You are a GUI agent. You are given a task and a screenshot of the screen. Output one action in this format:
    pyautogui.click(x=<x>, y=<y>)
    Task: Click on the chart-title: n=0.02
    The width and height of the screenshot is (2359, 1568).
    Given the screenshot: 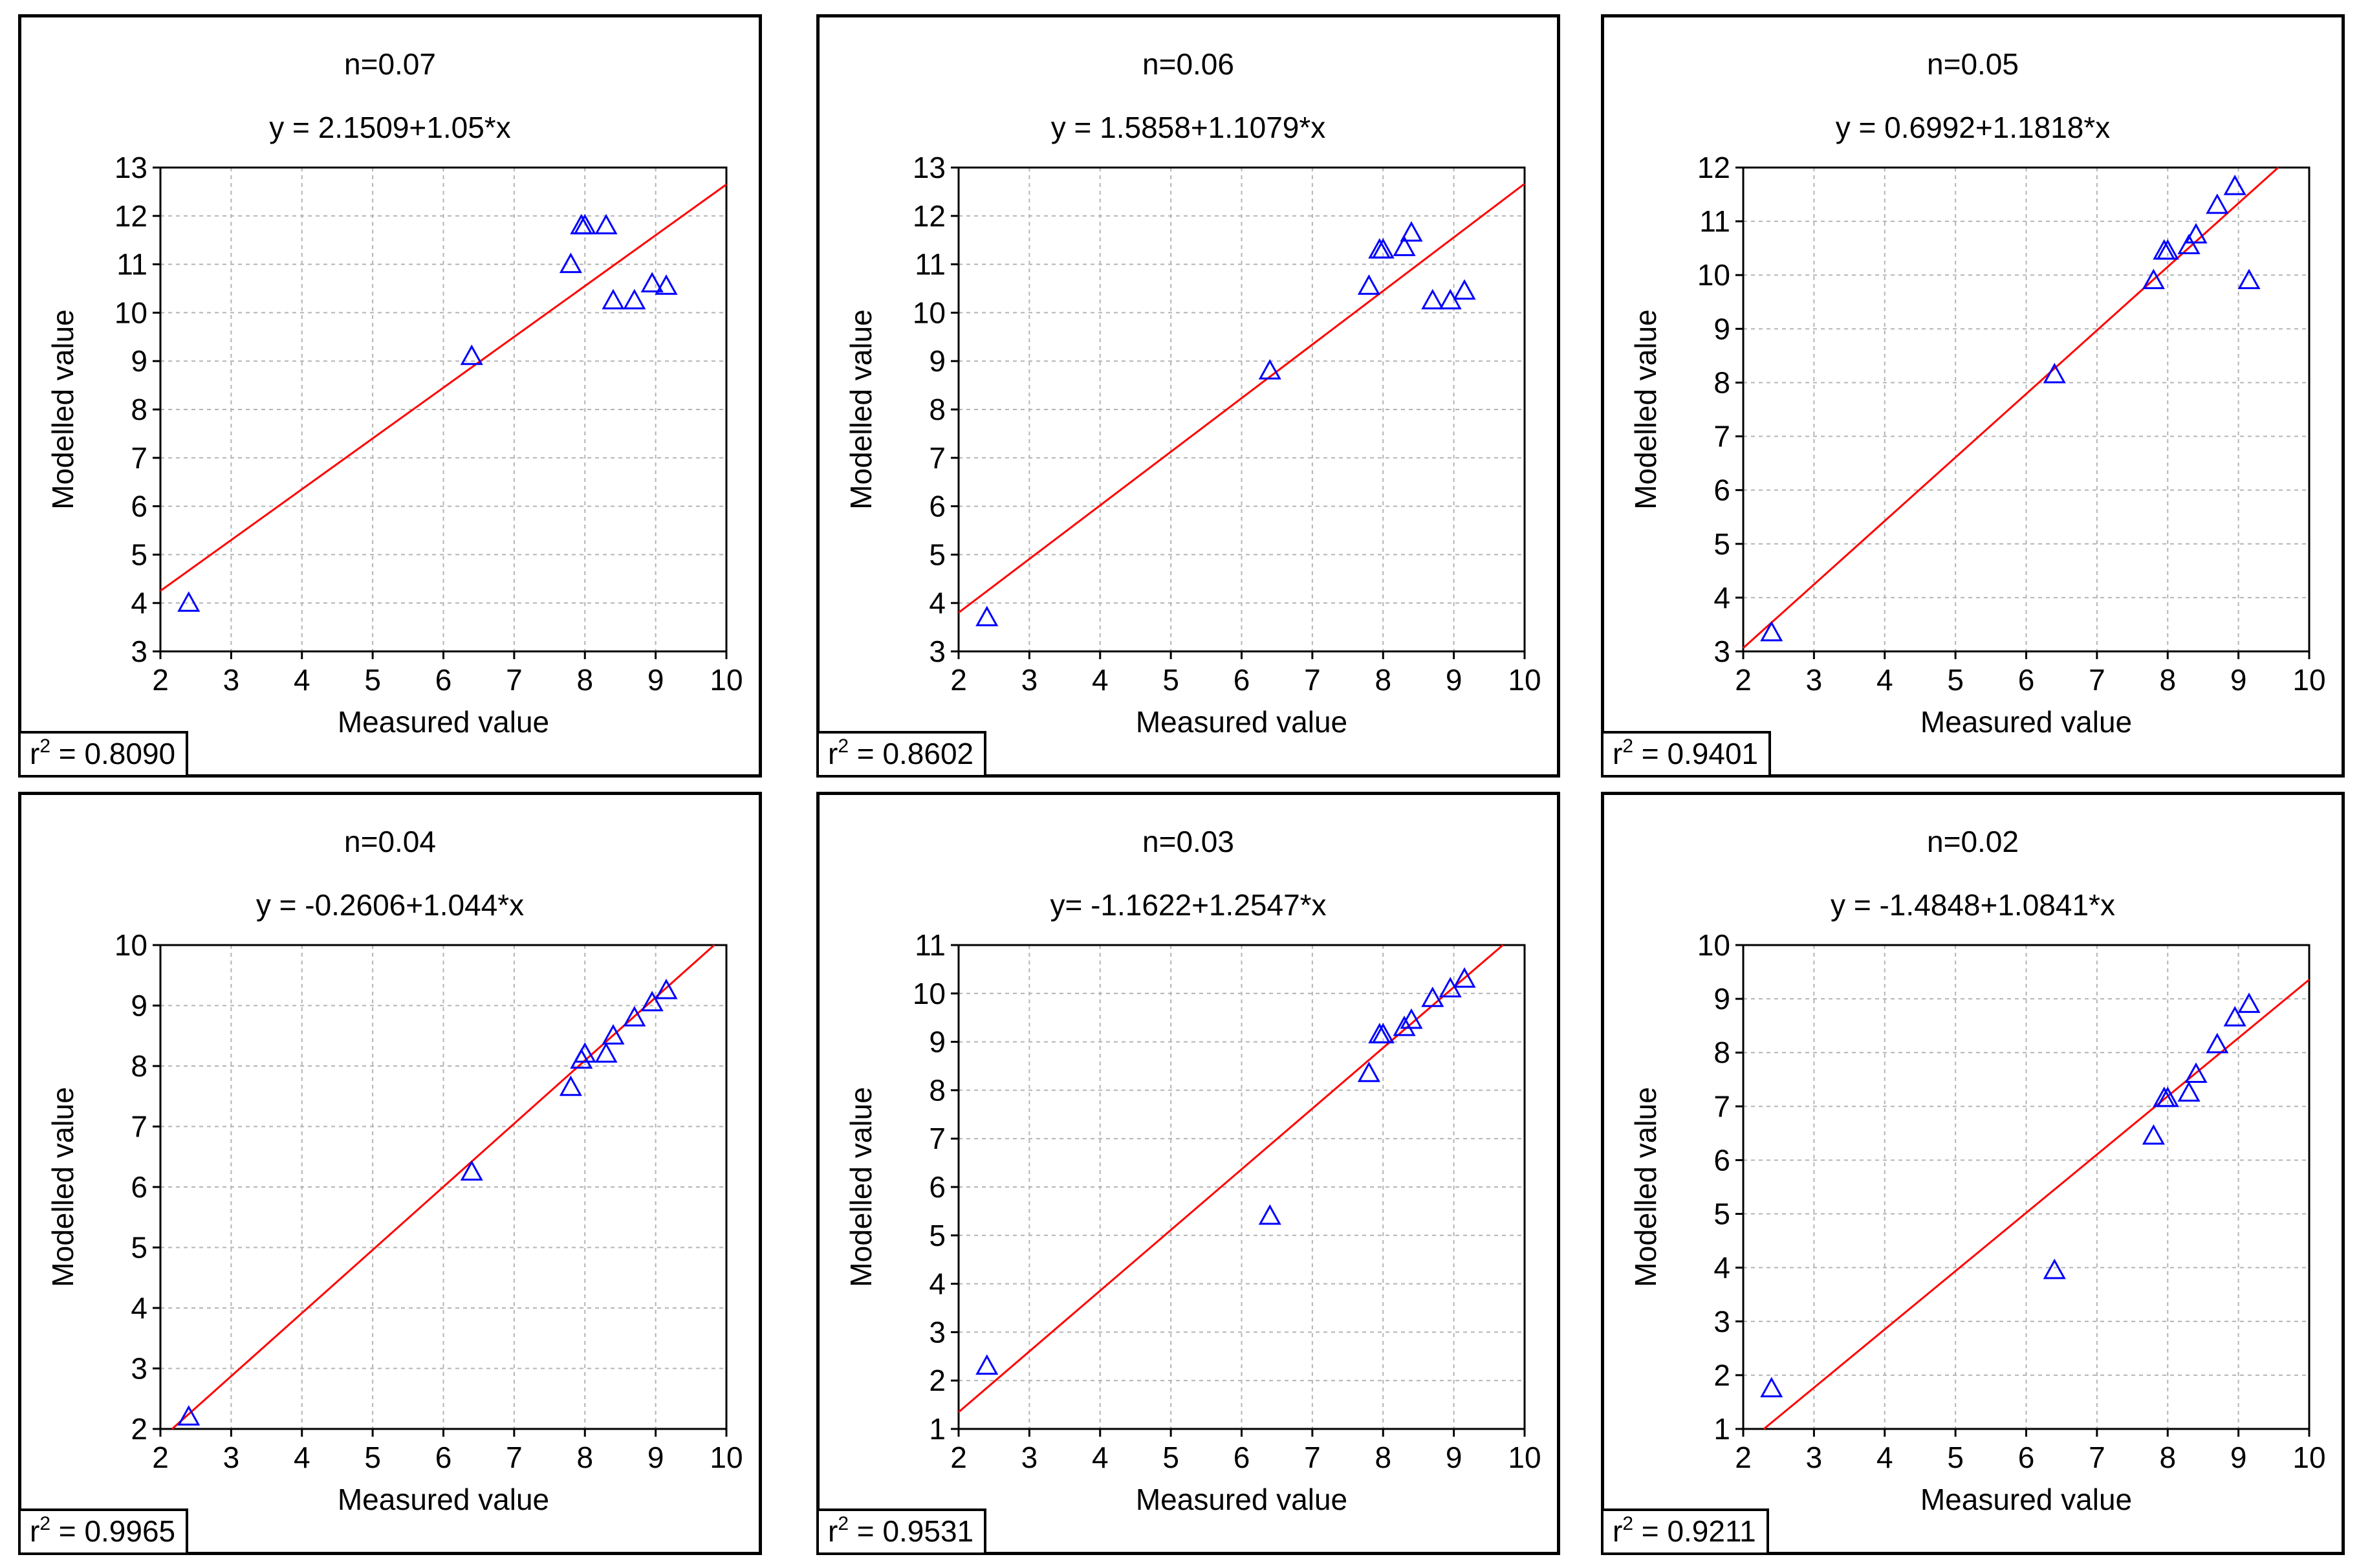 What is the action you would take?
    pyautogui.click(x=1973, y=841)
    